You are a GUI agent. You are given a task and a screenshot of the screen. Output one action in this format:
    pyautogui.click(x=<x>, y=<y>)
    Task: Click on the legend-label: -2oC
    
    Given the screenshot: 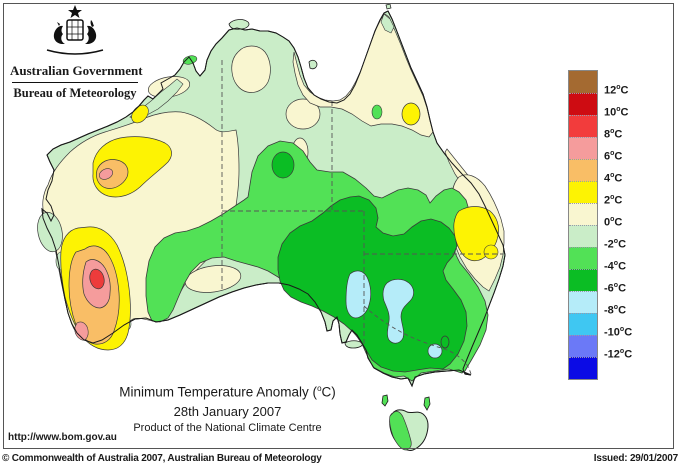 What is the action you would take?
    pyautogui.click(x=615, y=244)
    